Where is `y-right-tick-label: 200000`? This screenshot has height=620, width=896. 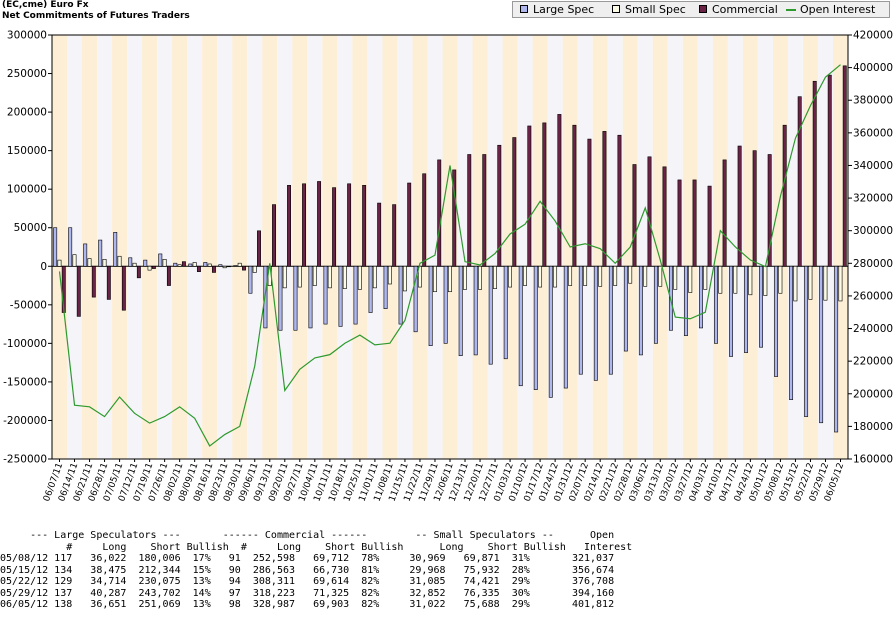 y-right-tick-label: 200000 is located at coordinates (873, 394).